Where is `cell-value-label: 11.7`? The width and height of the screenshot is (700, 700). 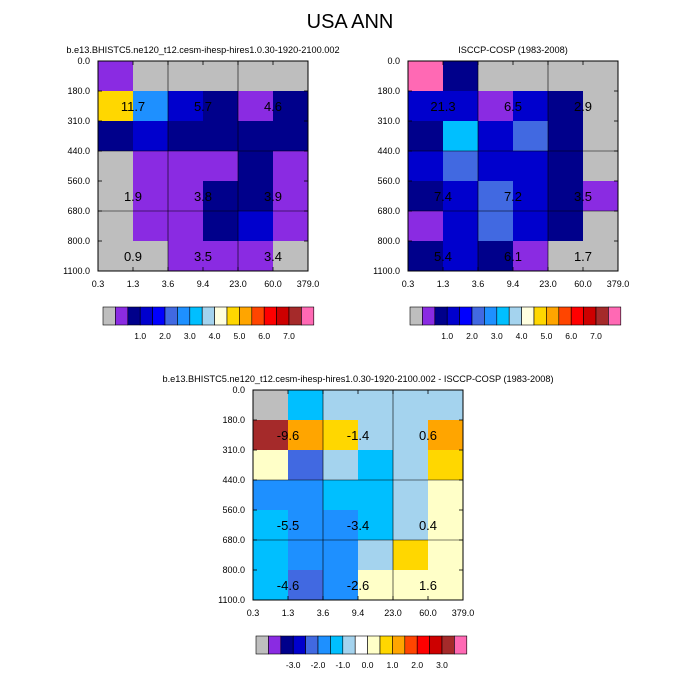 cell-value-label: 11.7 is located at coordinates (133, 106).